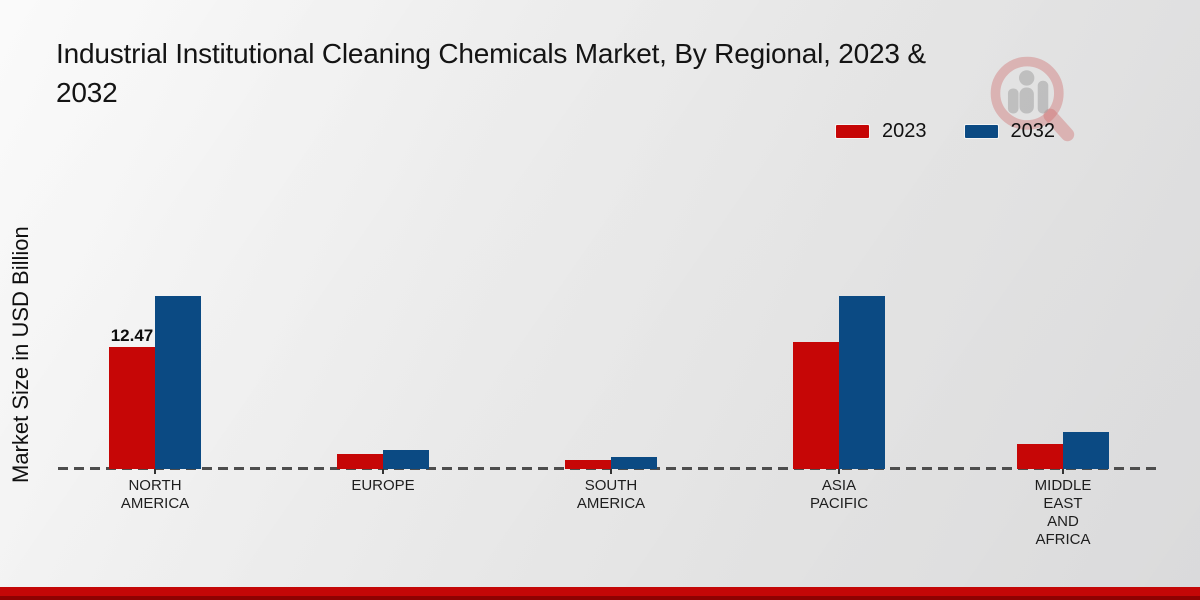 The image size is (1200, 600). I want to click on bar-group-south-america, so click(611, 463).